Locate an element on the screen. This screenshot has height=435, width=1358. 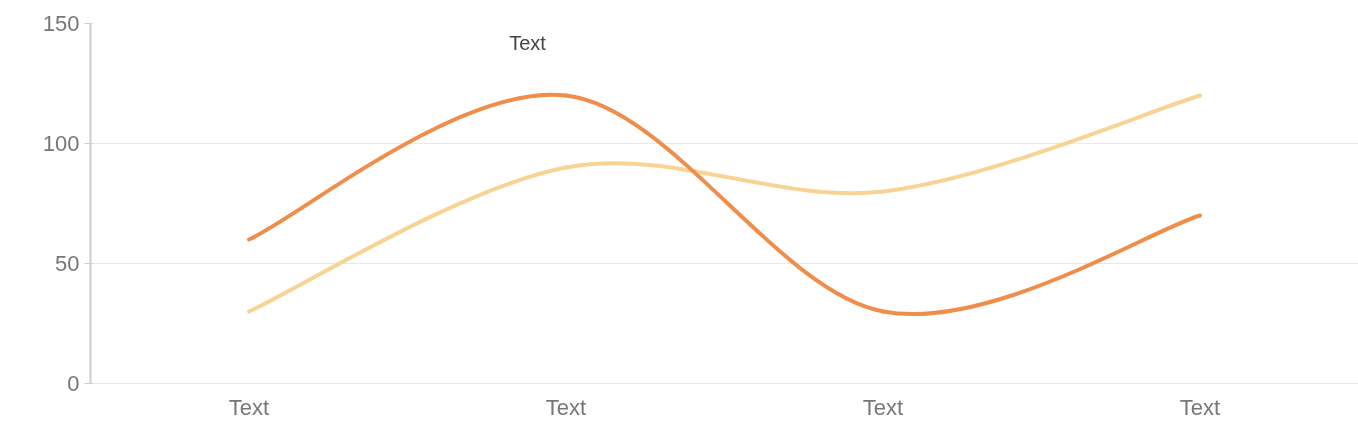
y-tick-label: 0 is located at coordinates (73, 383).